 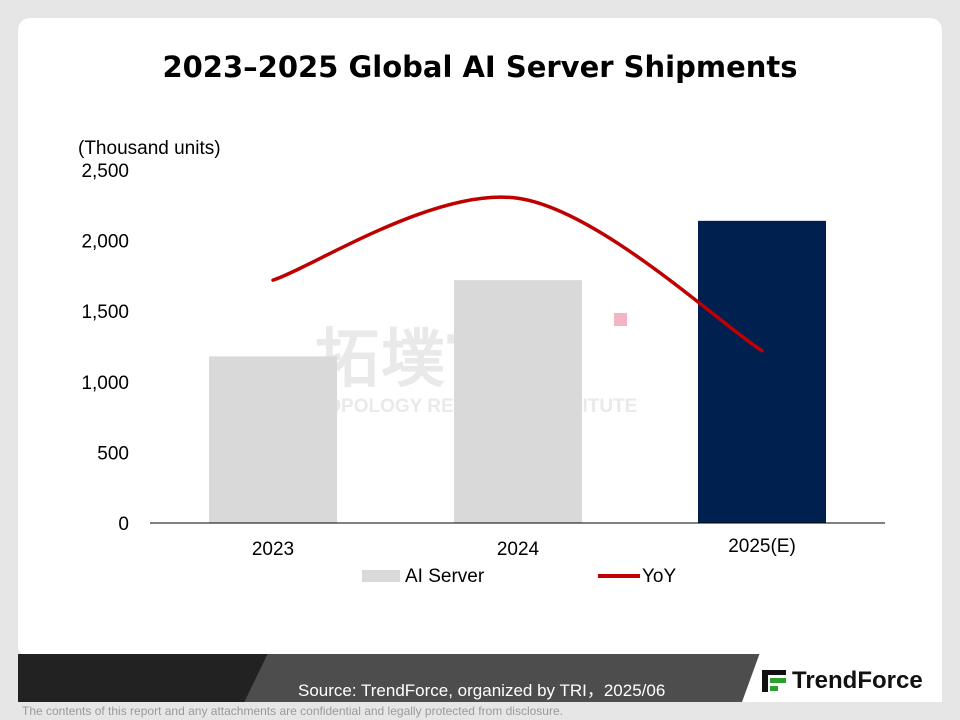 I want to click on legend-label-ai-server: AI Server, so click(x=445, y=576).